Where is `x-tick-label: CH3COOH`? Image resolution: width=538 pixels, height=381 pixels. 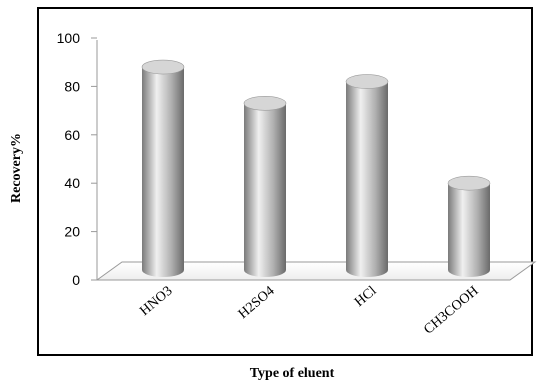 x-tick-label: CH3COOH is located at coordinates (451, 311).